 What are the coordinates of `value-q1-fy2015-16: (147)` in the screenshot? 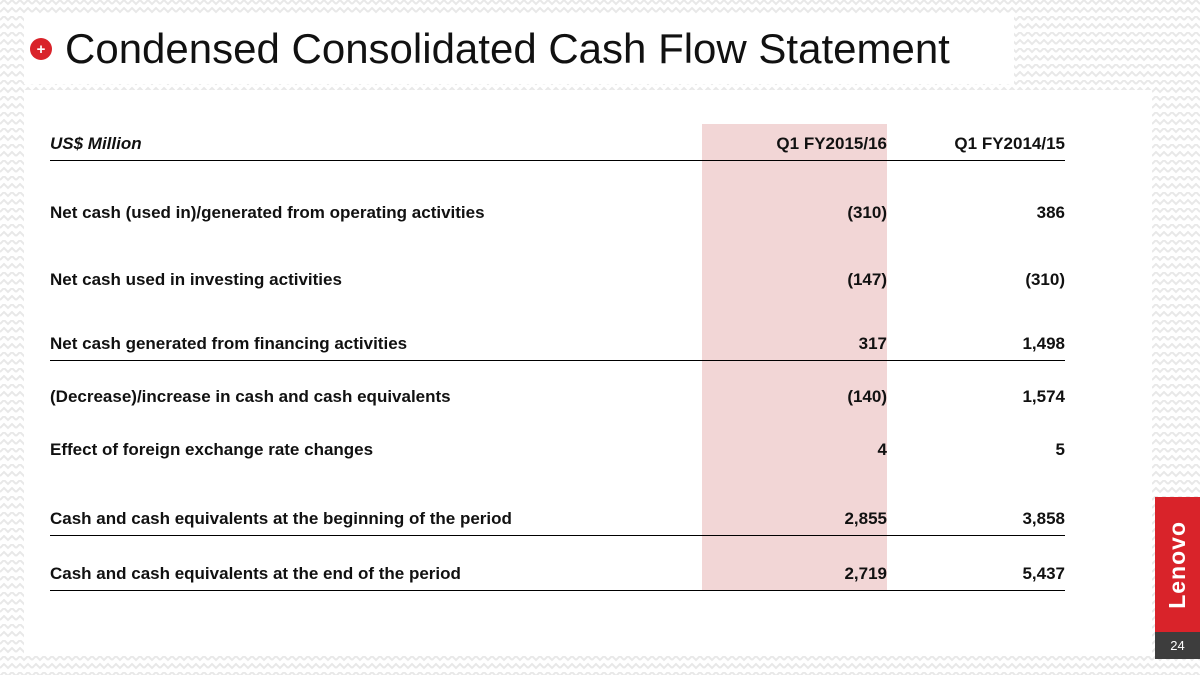 It's located at (794, 262).